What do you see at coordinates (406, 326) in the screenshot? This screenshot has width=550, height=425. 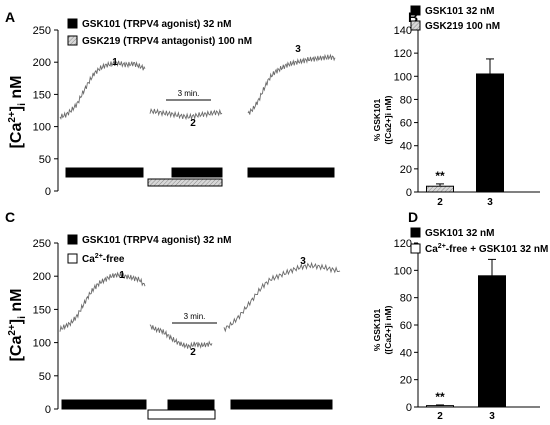 I see `panel-d-ytick-label: 60` at bounding box center [406, 326].